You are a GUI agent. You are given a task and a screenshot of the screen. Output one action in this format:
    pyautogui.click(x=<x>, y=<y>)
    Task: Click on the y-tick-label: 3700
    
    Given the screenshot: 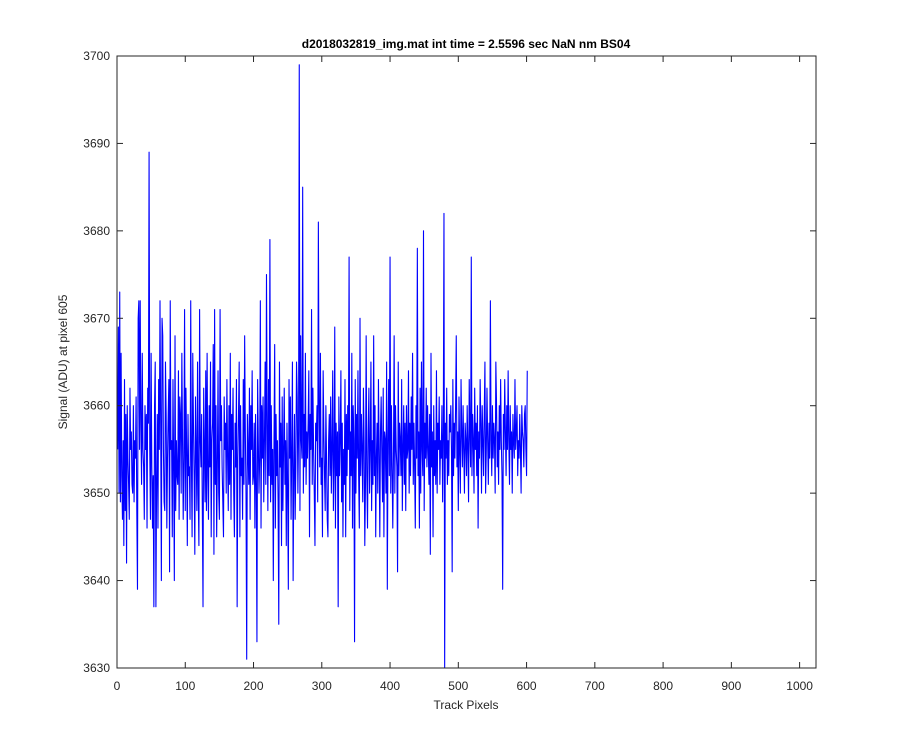 What is the action you would take?
    pyautogui.click(x=96, y=56)
    